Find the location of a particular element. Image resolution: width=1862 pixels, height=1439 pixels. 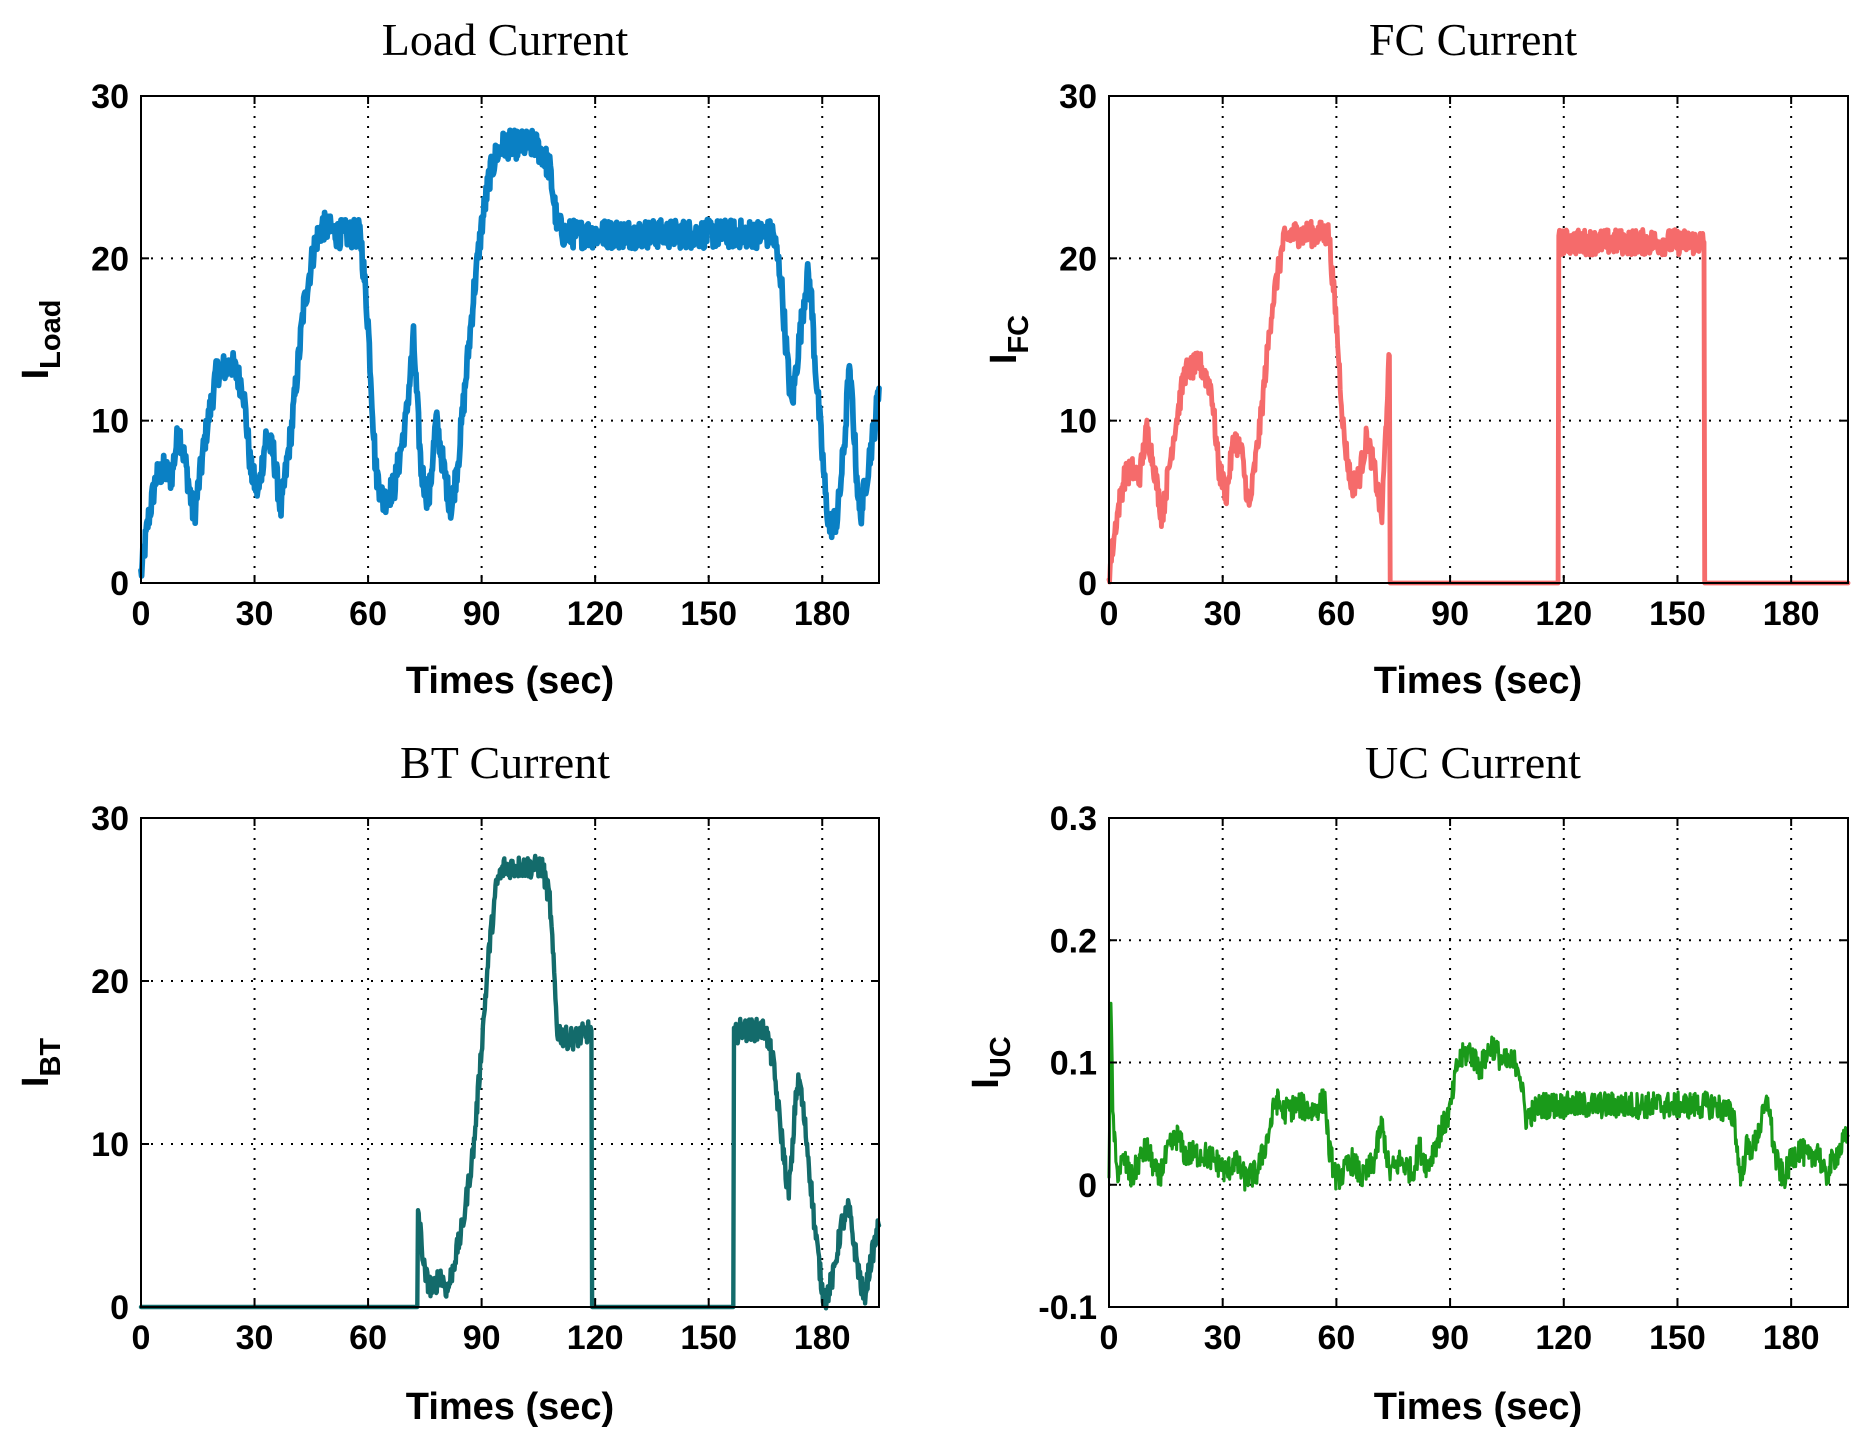

y-axis-label: IFC is located at coordinates (1009, 339).